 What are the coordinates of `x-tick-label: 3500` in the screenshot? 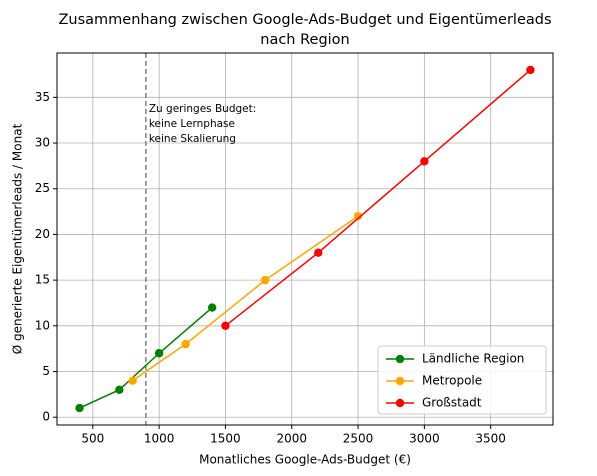 It's located at (490, 439).